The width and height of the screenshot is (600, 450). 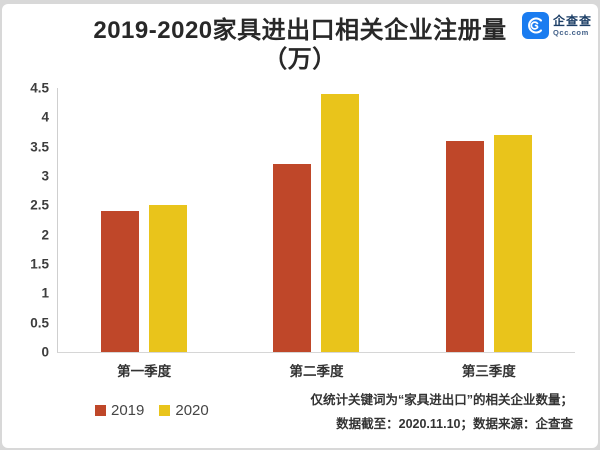 What do you see at coordinates (168, 278) in the screenshot?
I see `bar-2020-第一季度` at bounding box center [168, 278].